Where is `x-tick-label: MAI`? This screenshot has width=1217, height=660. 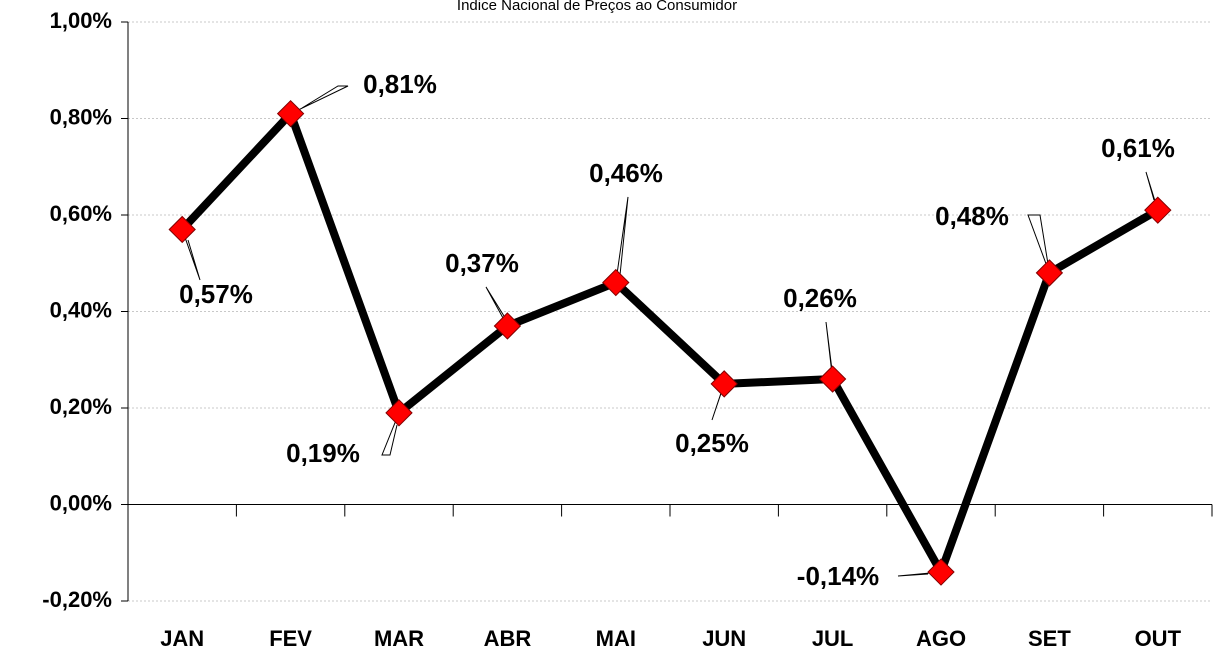 x-tick-label: MAI is located at coordinates (616, 638).